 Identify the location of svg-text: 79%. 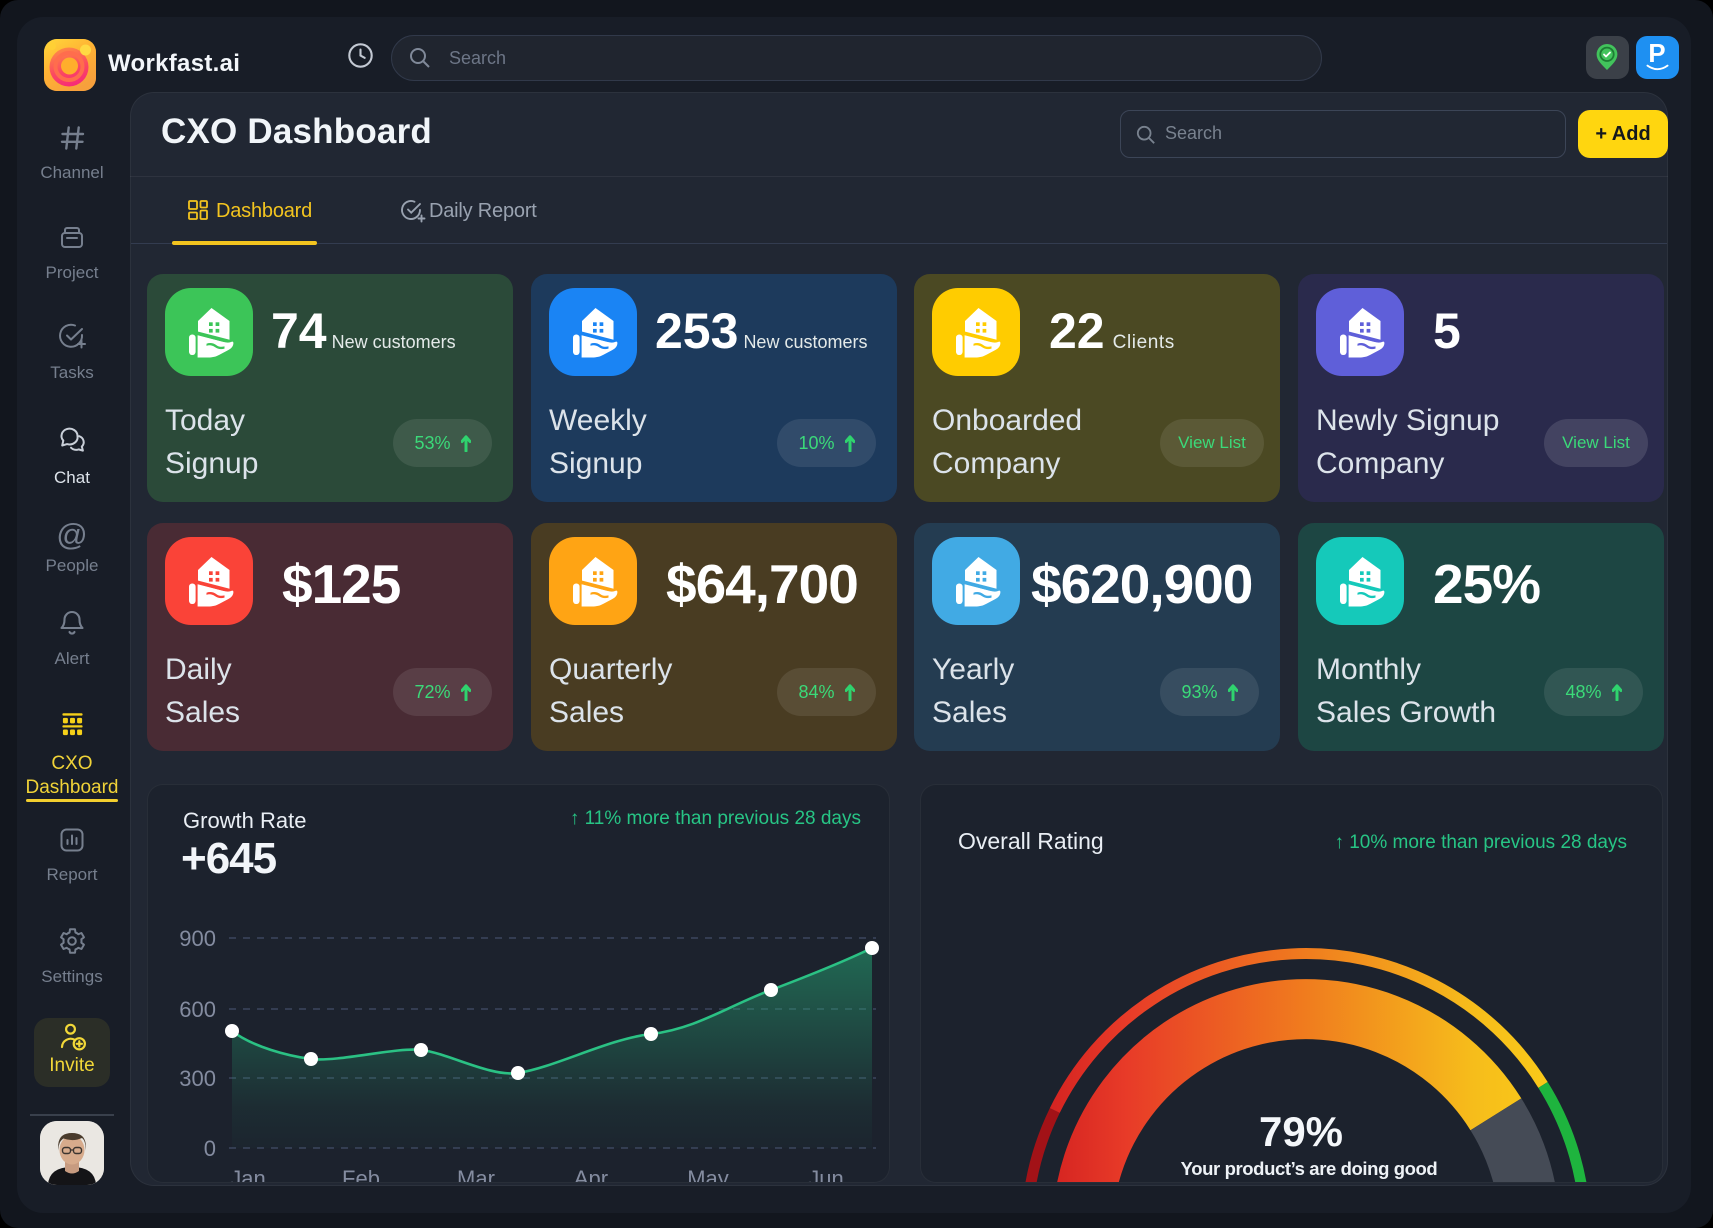
(1301, 1131).